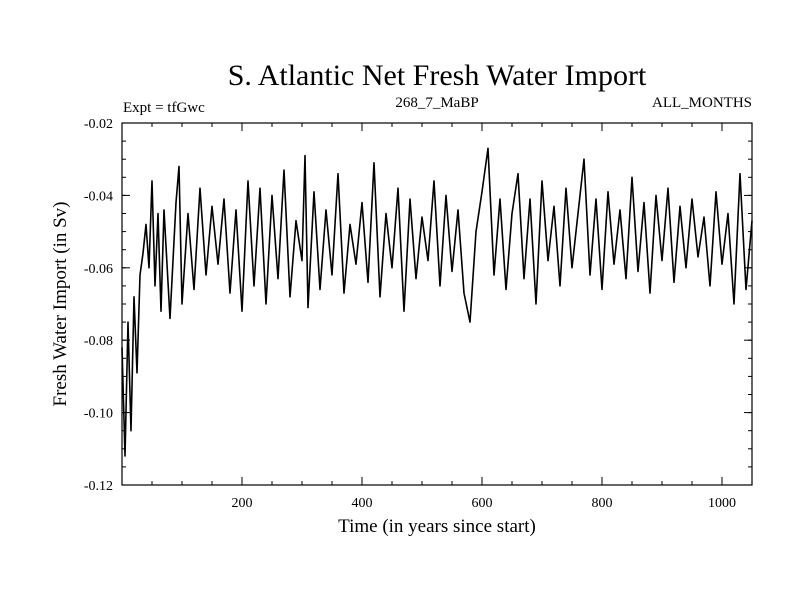  Describe the element at coordinates (482, 503) in the screenshot. I see `x-tick-label: 600` at that location.